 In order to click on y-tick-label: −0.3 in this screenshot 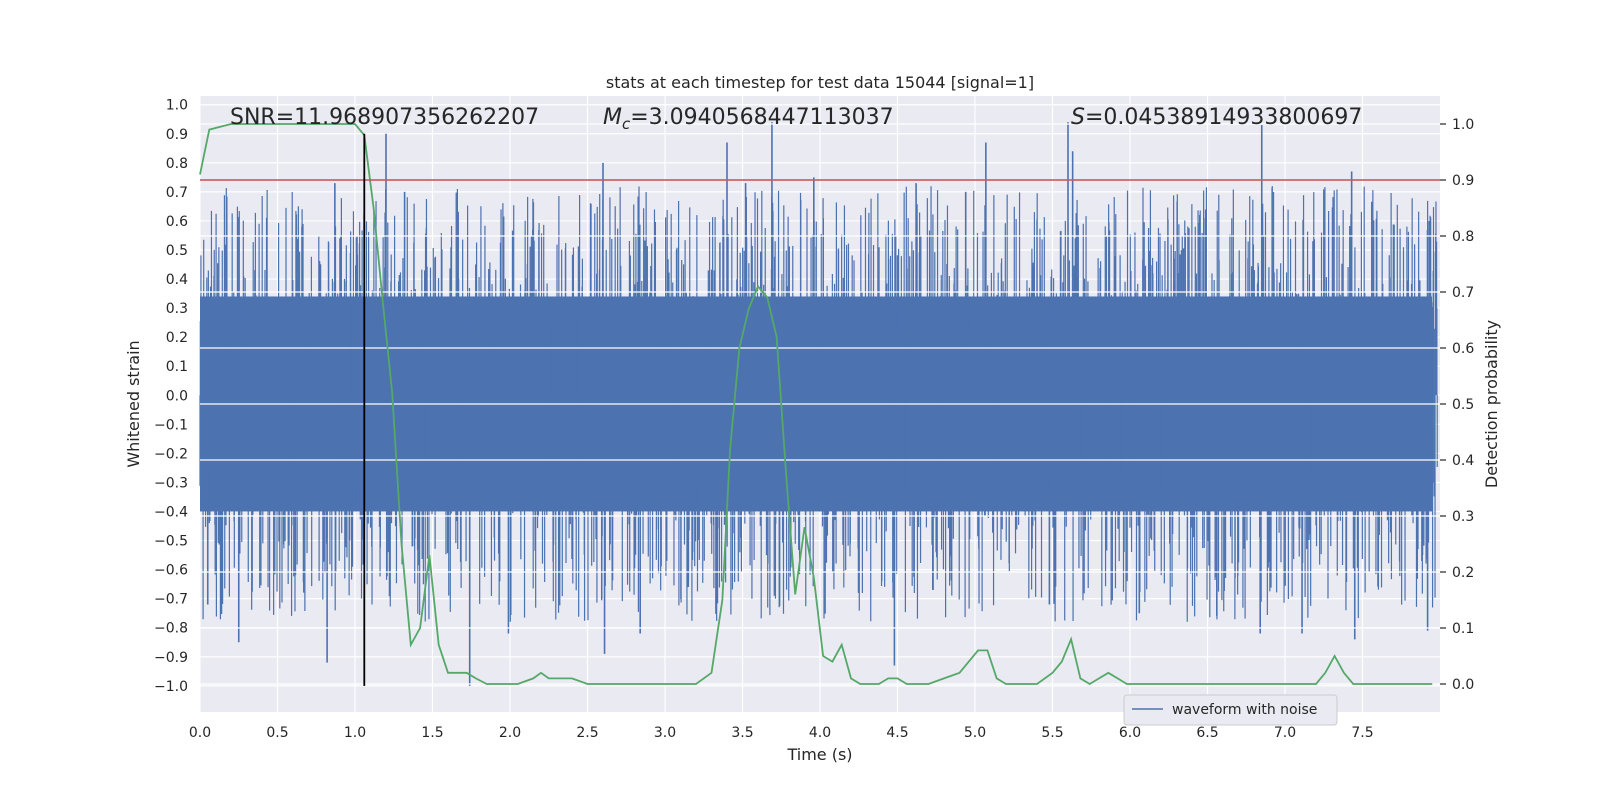, I will do `click(171, 483)`.